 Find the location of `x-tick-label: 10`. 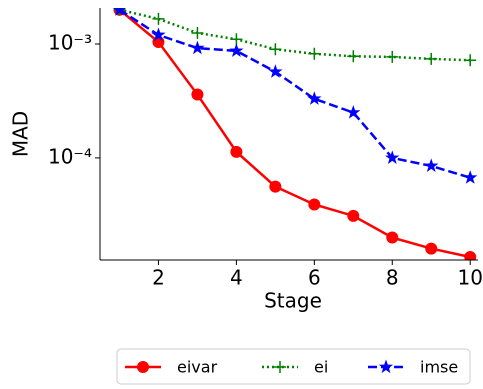

x-tick-label: 10 is located at coordinates (469, 278).